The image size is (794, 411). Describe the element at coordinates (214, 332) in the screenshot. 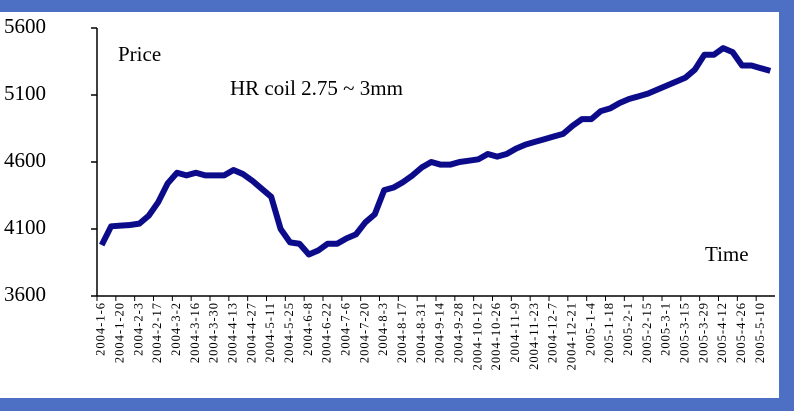

I see `x-tick-label: 2004-3-30` at that location.